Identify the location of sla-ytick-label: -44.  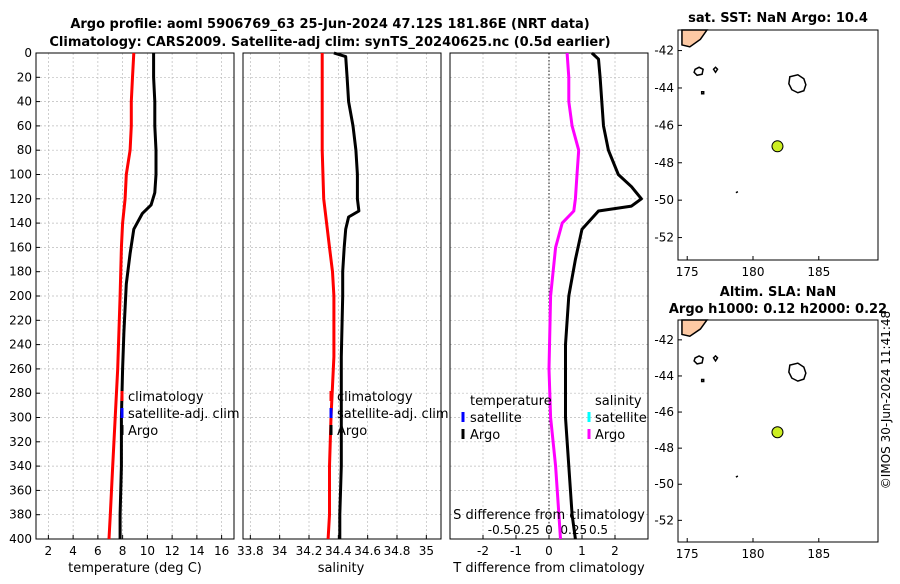
(664, 376).